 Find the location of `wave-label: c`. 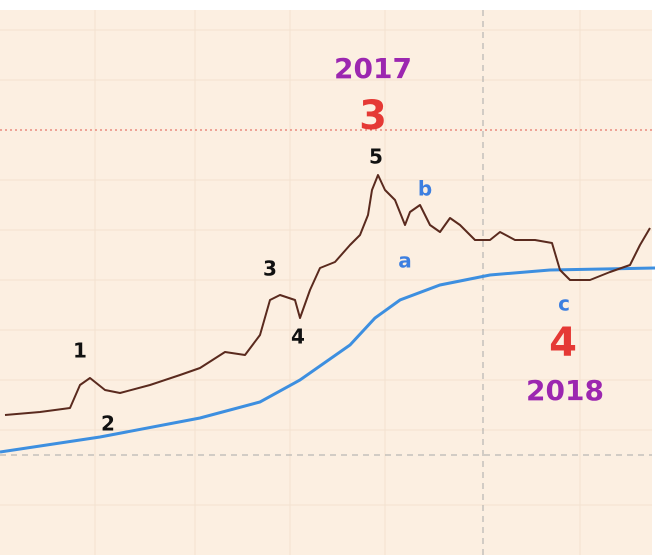

wave-label: c is located at coordinates (564, 304).